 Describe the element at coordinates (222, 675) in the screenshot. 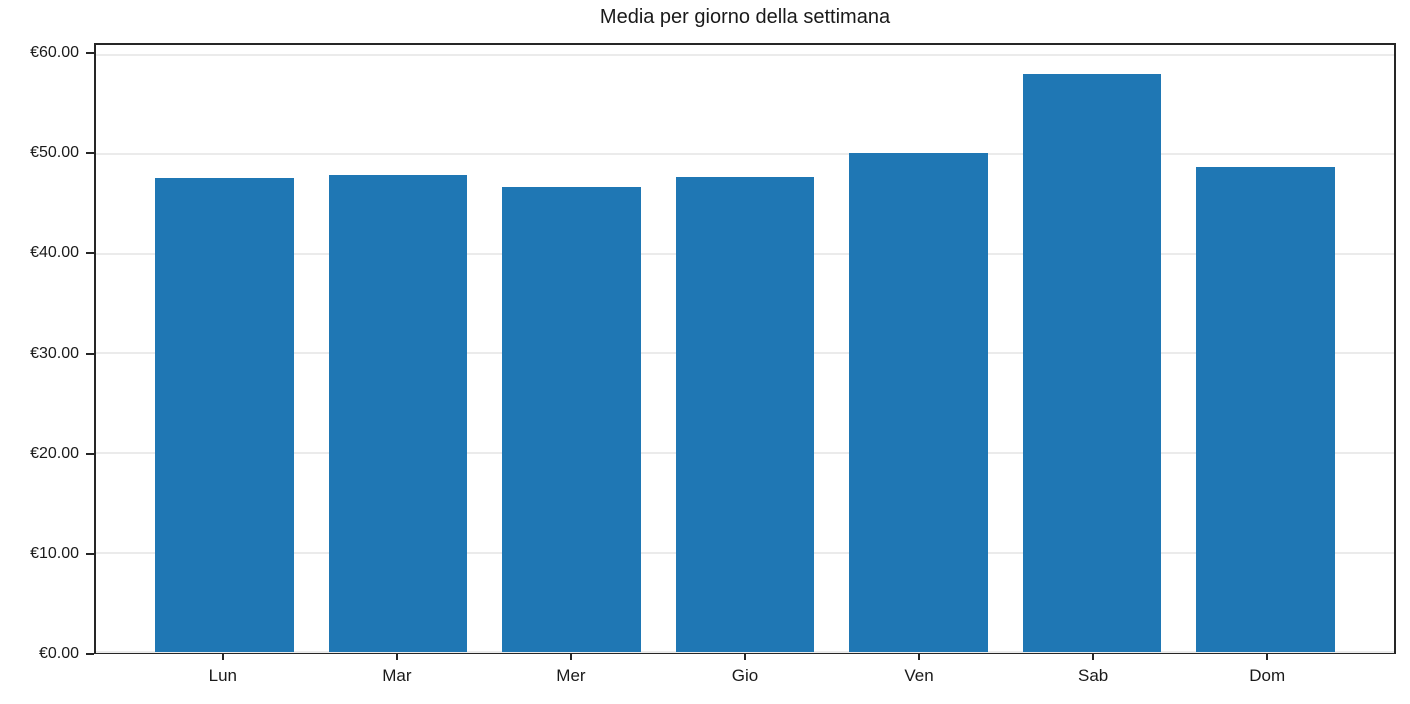

I see `x-tick-label-lun: Lun` at that location.